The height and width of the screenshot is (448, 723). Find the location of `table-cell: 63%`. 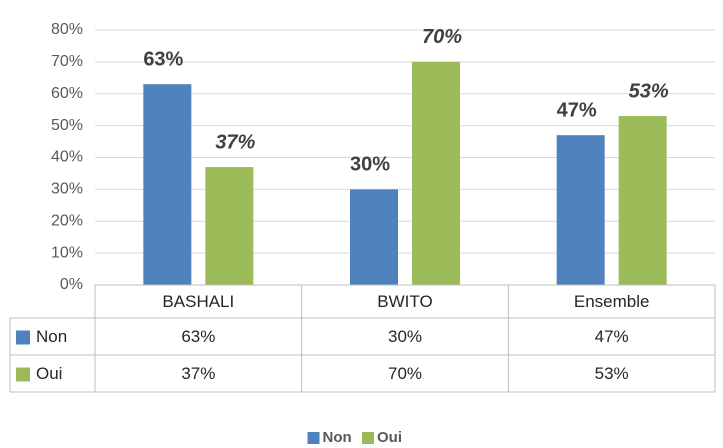

table-cell: 63% is located at coordinates (198, 336).